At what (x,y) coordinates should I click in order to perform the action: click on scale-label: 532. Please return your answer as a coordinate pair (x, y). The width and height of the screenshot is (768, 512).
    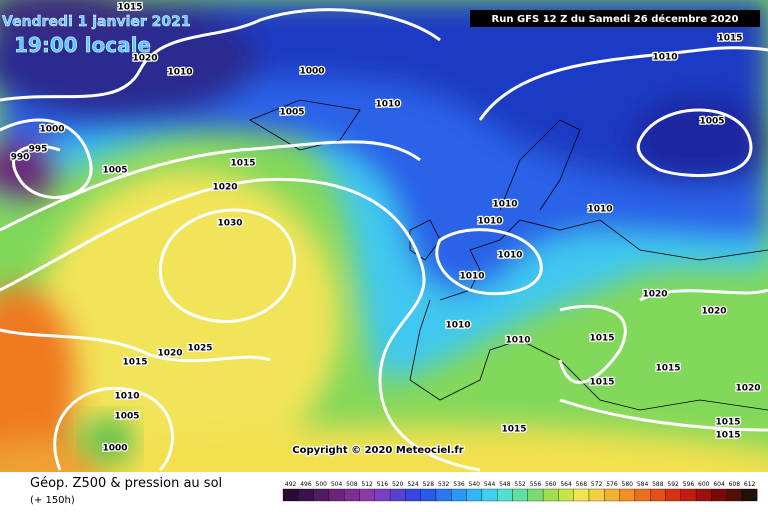
    Looking at the image, I should click on (444, 484).